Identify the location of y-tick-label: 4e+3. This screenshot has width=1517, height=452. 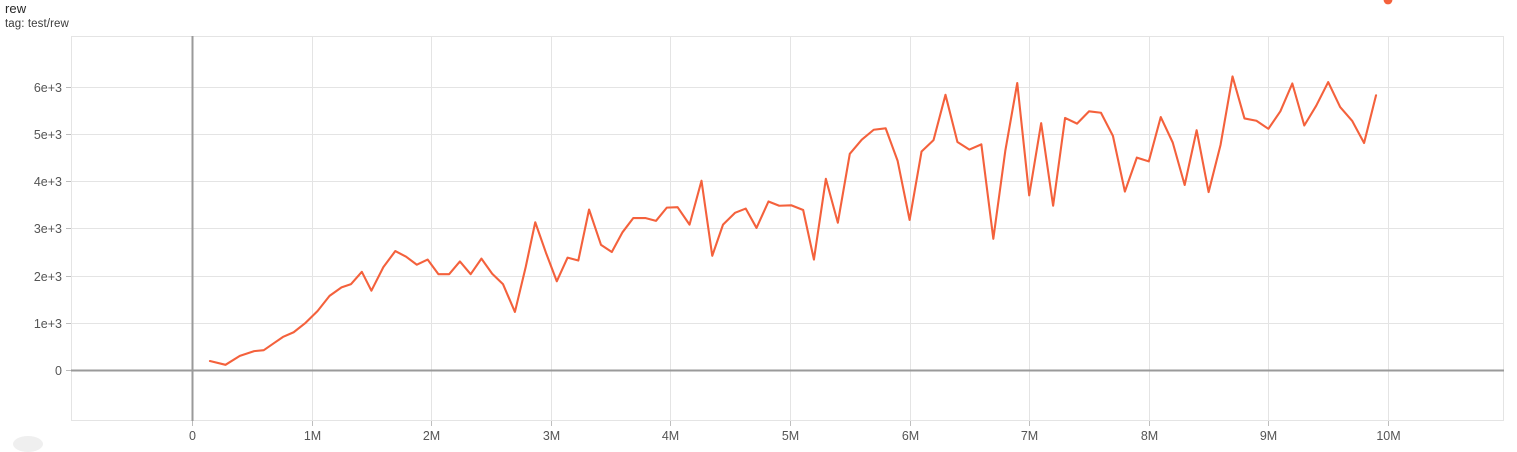
(48, 182).